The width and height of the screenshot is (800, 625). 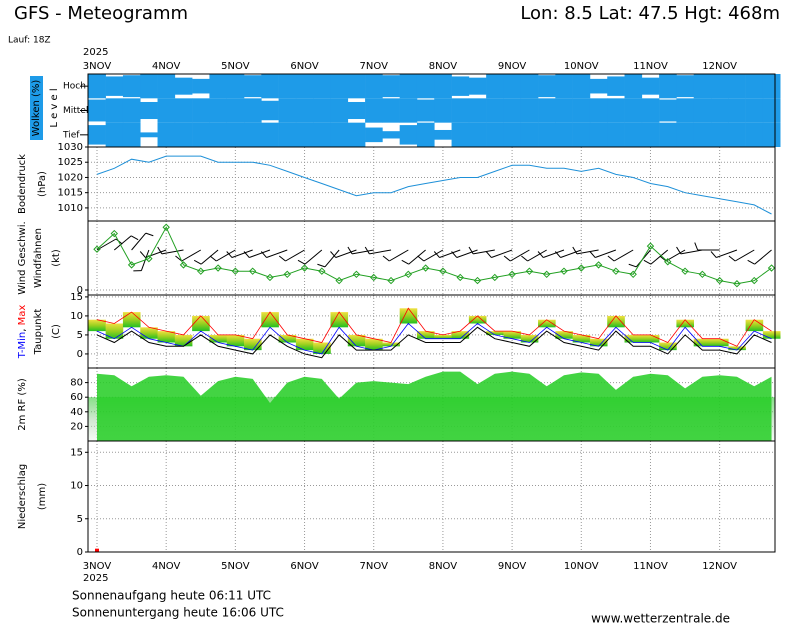 What do you see at coordinates (76, 412) in the screenshot?
I see `y-tick-label: 40` at bounding box center [76, 412].